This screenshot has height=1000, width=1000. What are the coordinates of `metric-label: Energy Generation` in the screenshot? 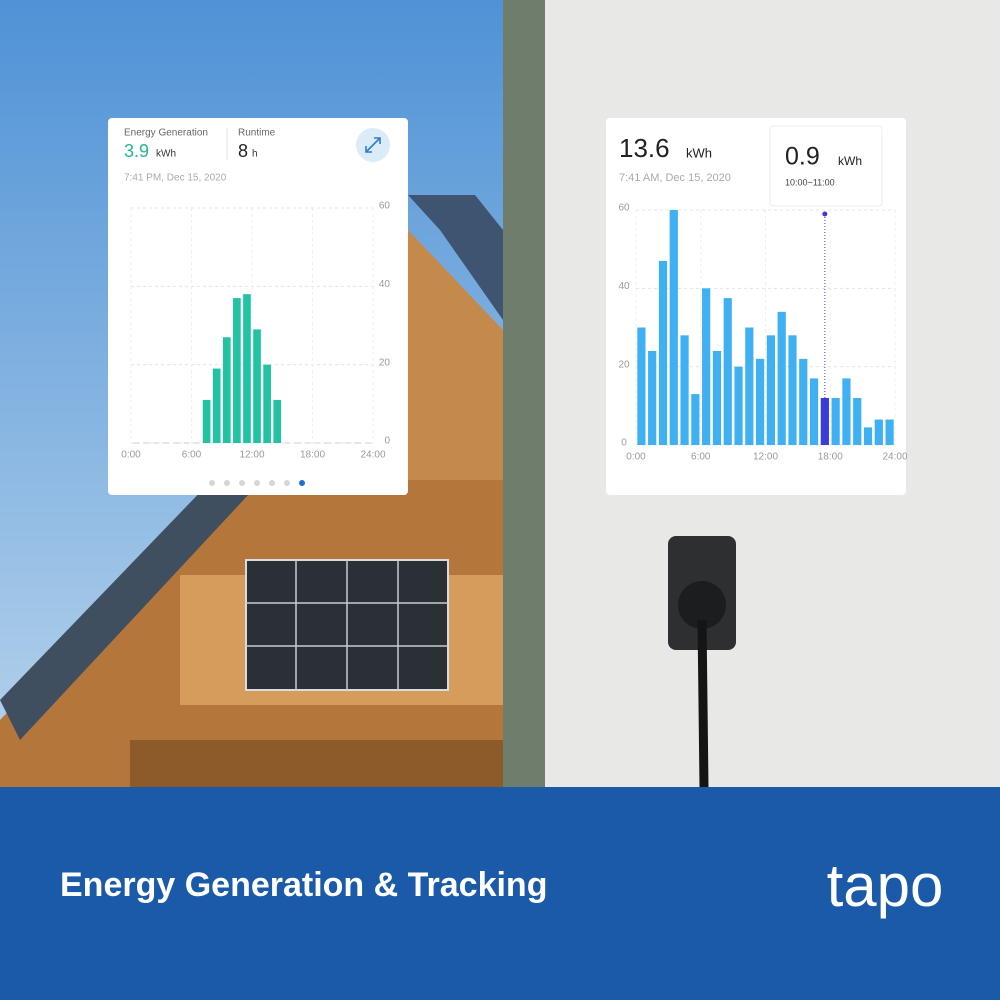 It's located at (166, 133).